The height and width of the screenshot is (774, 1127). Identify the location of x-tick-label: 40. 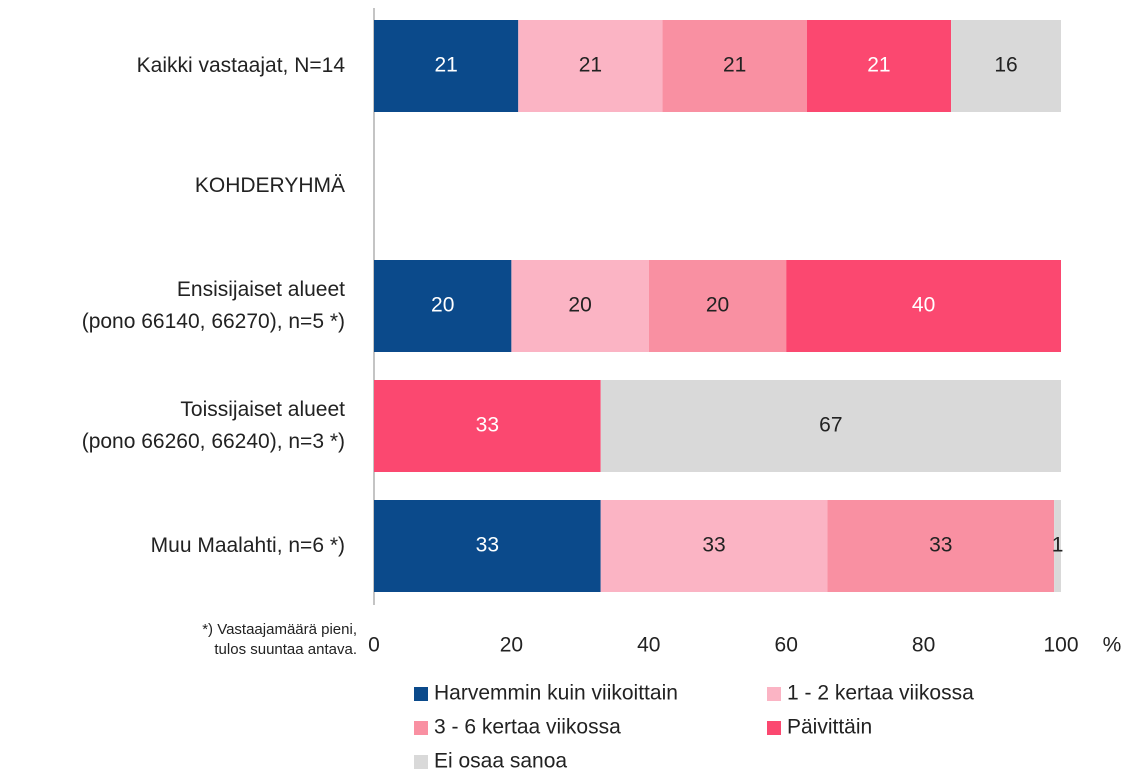
(648, 645).